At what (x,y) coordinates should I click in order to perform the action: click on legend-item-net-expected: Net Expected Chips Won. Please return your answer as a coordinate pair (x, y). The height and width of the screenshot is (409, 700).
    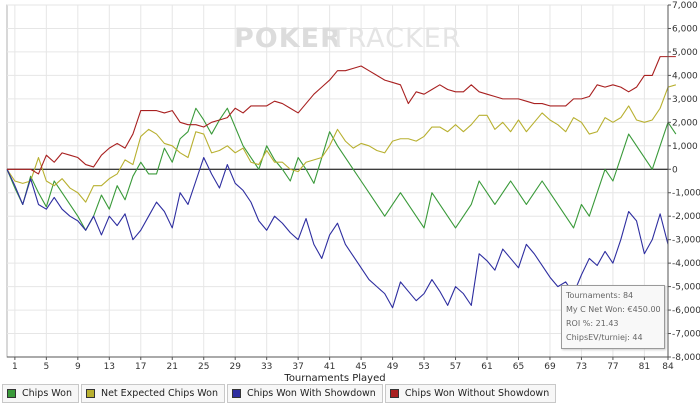
    Looking at the image, I should click on (152, 393).